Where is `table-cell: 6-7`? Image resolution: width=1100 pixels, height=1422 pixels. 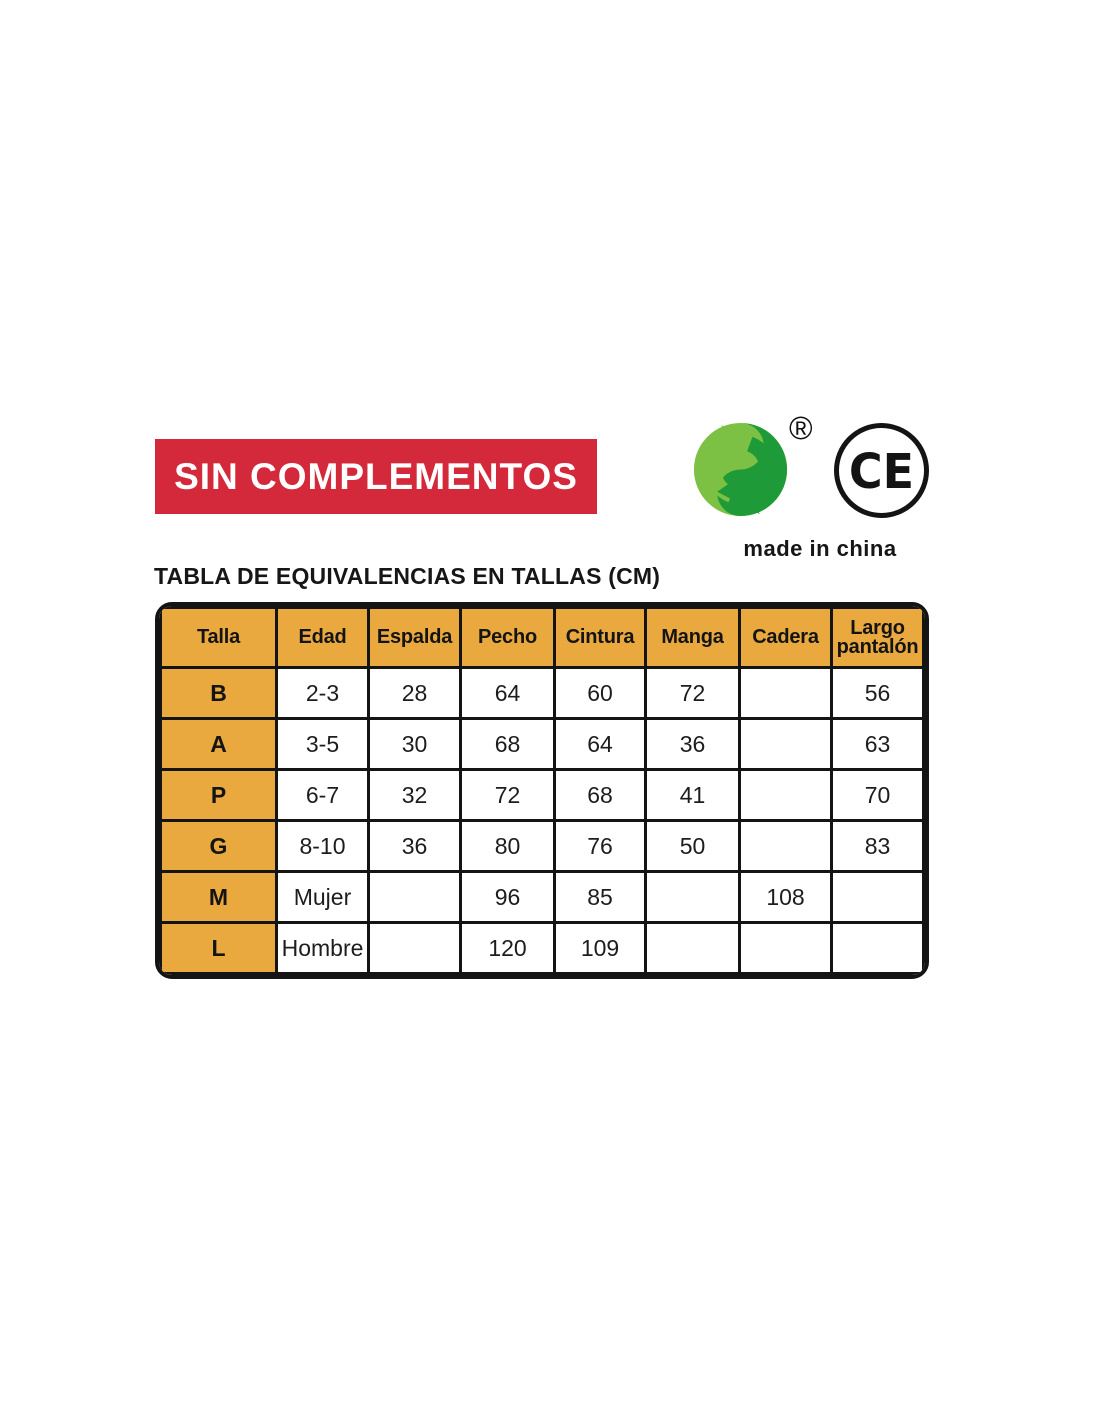
table-cell: 6-7 is located at coordinates (322, 795).